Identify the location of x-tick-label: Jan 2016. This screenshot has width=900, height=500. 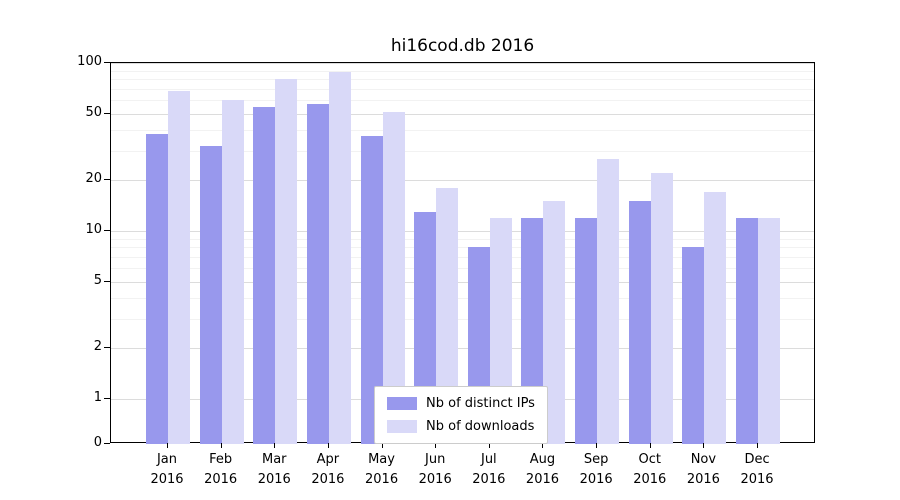
(167, 469).